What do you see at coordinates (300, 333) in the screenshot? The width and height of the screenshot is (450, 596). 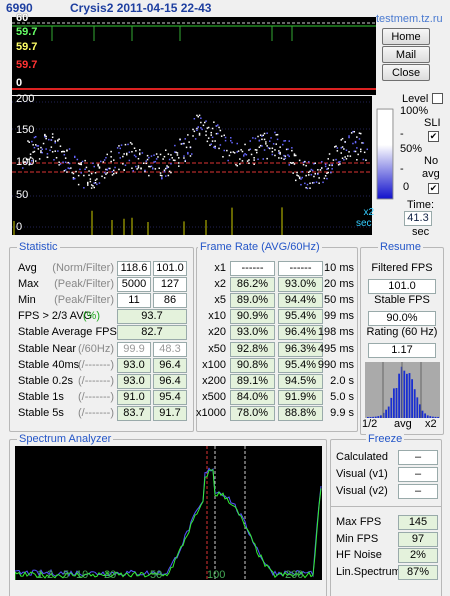 I see `fr-value: 96.4%` at bounding box center [300, 333].